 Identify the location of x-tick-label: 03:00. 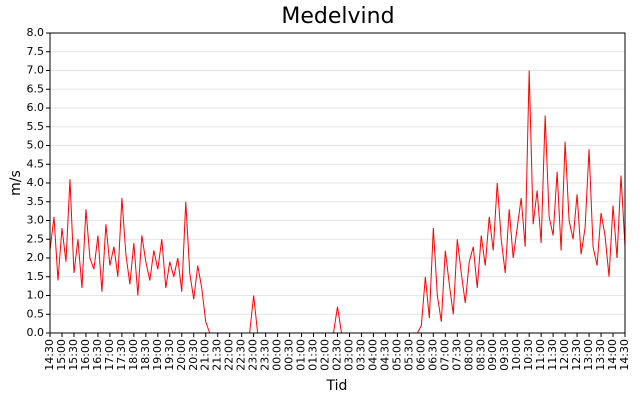
(348, 355).